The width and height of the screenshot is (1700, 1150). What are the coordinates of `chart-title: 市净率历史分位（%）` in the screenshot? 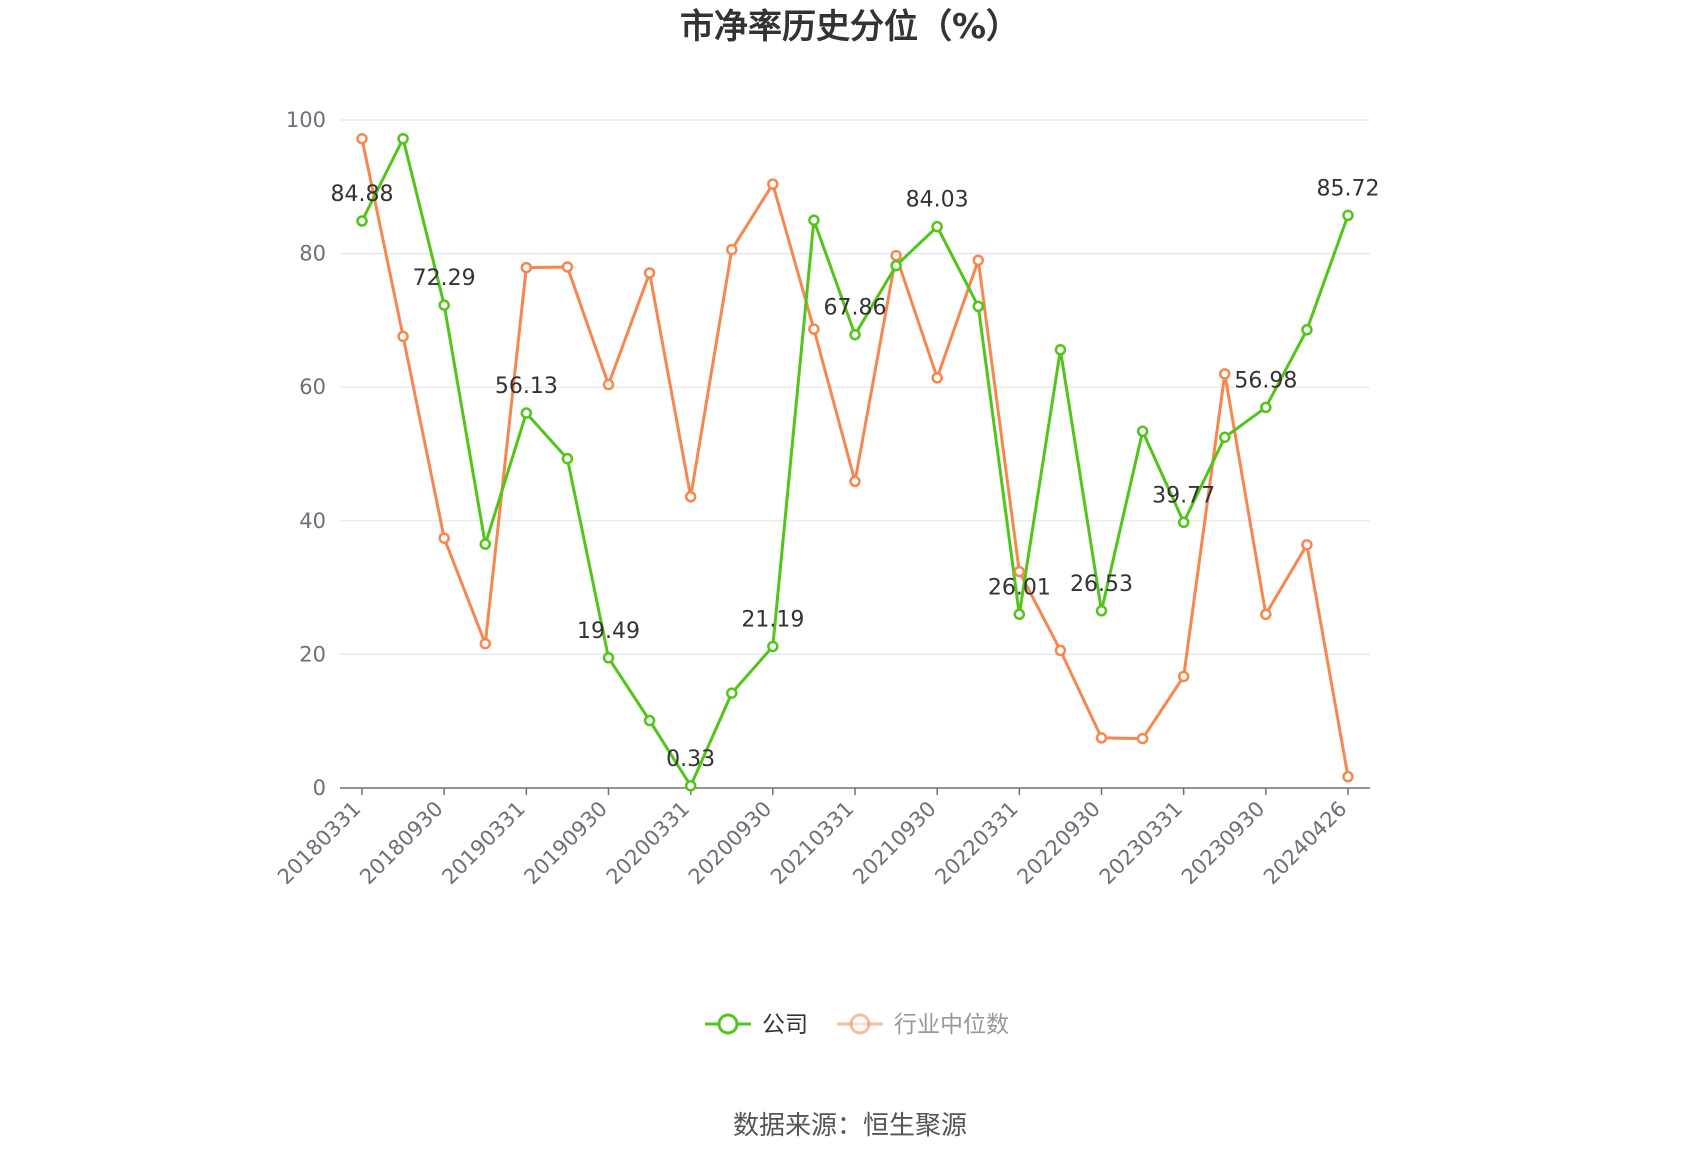 It's located at (850, 27).